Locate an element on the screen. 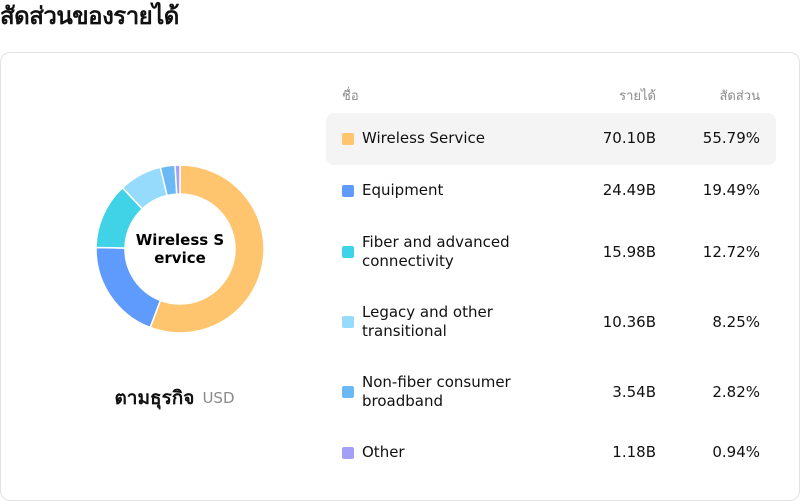  page-title: สัดส่วนของรายได้ is located at coordinates (89, 16).